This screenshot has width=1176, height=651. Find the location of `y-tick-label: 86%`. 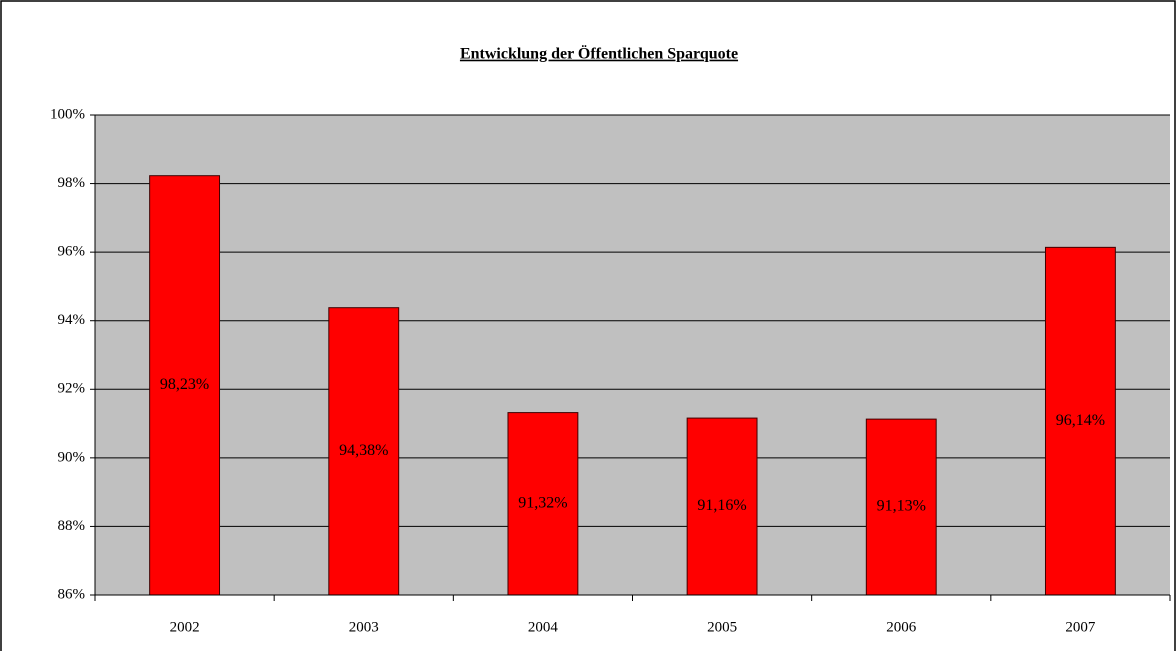

y-tick-label: 86% is located at coordinates (72, 594).